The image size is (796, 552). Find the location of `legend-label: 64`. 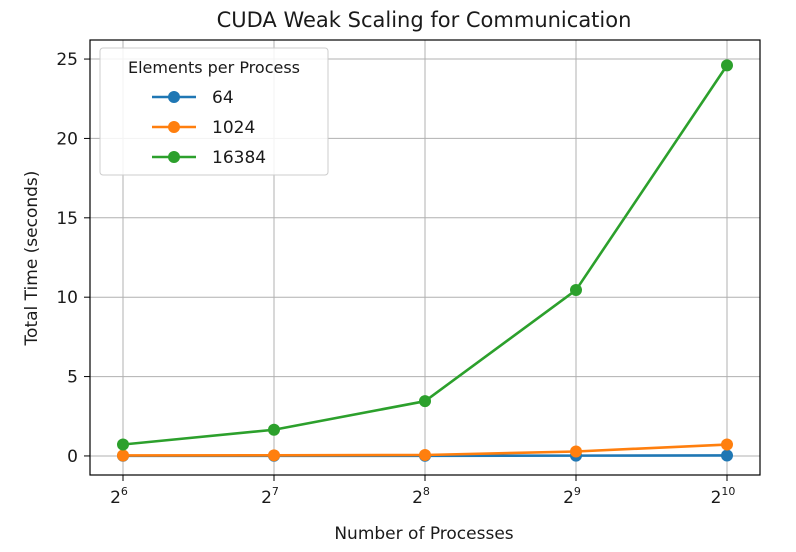

legend-label: 64 is located at coordinates (223, 98).